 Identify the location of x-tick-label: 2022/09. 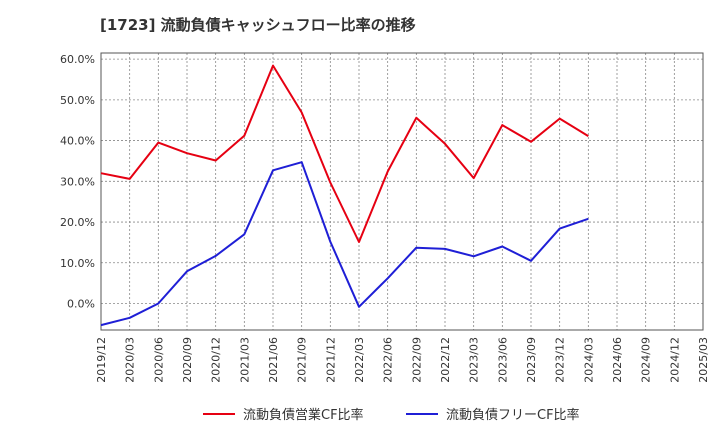
(416, 360).